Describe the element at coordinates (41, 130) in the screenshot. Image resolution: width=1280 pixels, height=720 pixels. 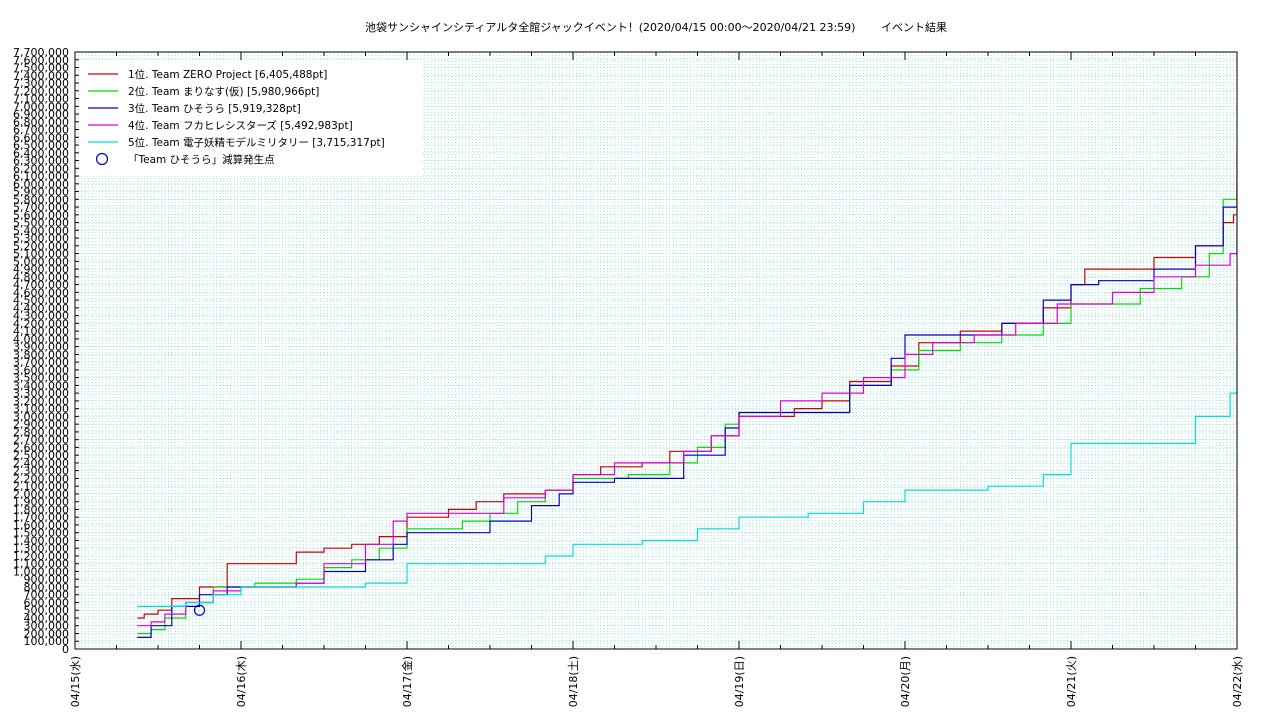
I see `y-tick-label: 6,700,000` at that location.